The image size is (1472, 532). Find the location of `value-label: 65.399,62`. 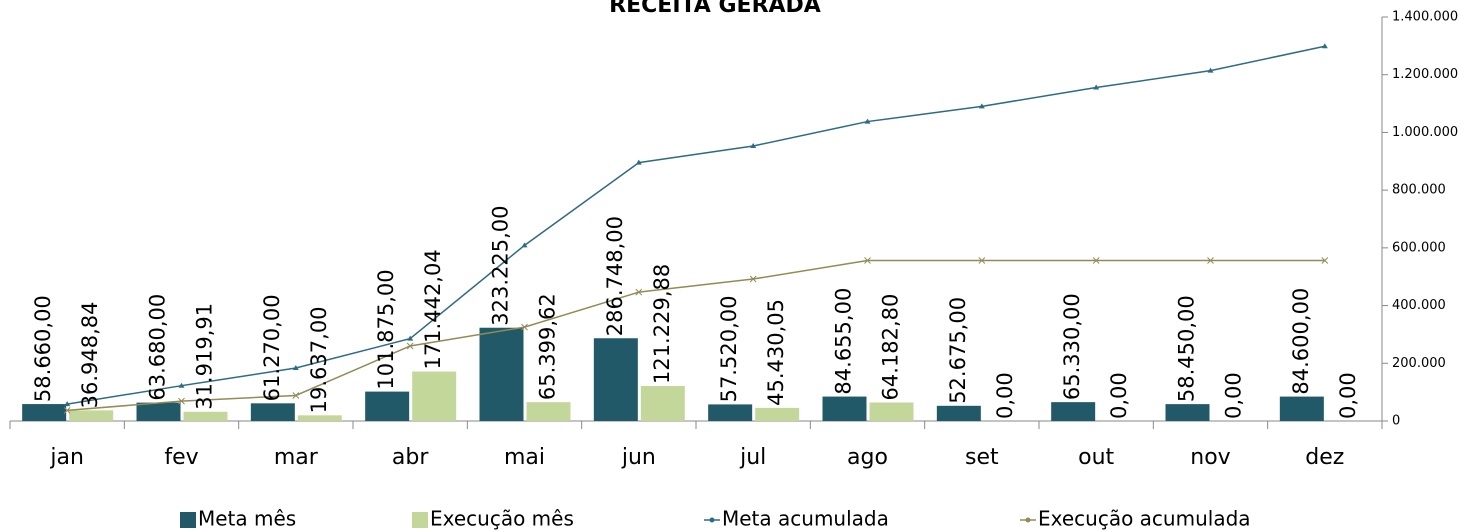

value-label: 65.399,62 is located at coordinates (548, 346).